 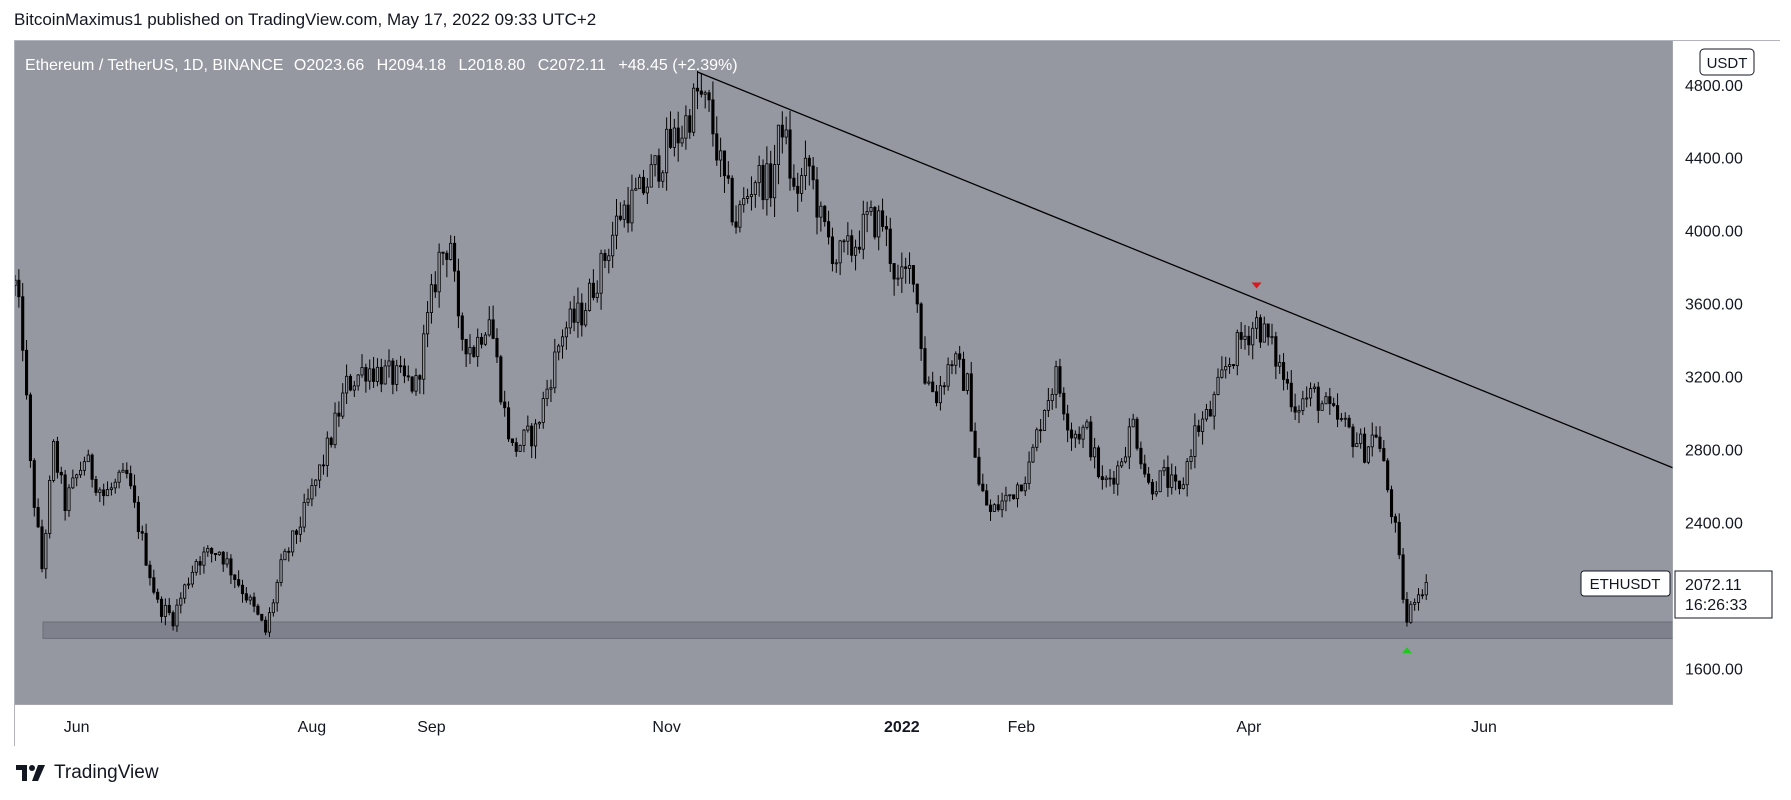 What do you see at coordinates (1625, 584) in the screenshot?
I see `symbol-tag-label: ETHUSDT` at bounding box center [1625, 584].